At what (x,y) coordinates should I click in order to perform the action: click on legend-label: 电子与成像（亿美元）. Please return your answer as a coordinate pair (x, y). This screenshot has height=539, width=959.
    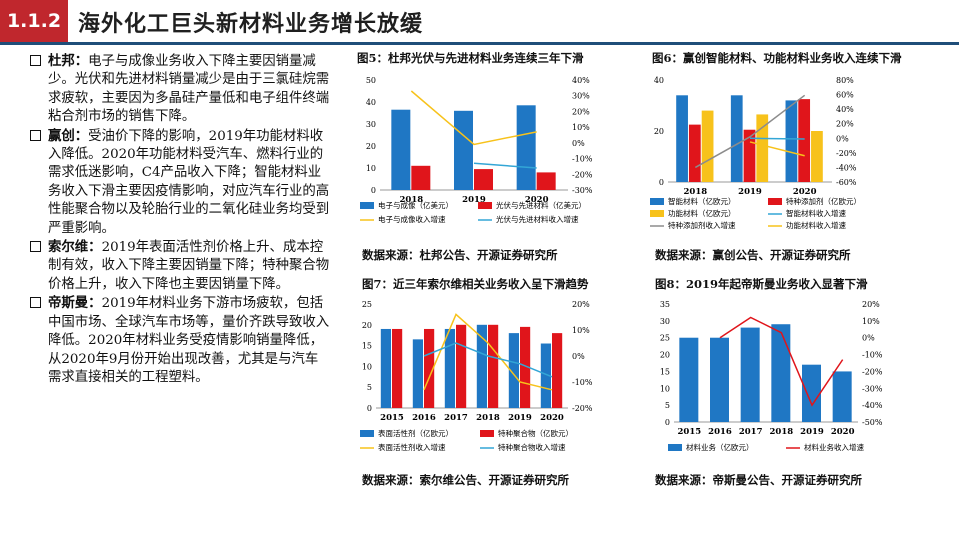
    Looking at the image, I should click on (415, 205).